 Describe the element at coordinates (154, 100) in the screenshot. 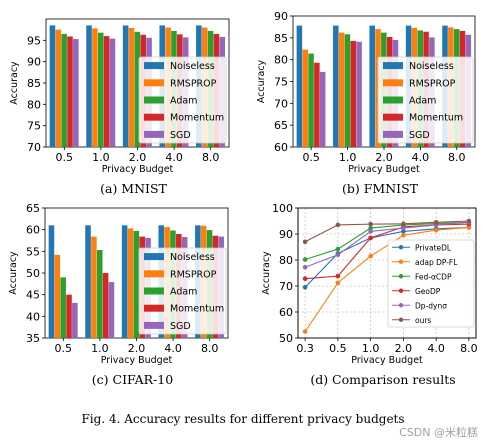

I see `legend-swatch-adam` at that location.